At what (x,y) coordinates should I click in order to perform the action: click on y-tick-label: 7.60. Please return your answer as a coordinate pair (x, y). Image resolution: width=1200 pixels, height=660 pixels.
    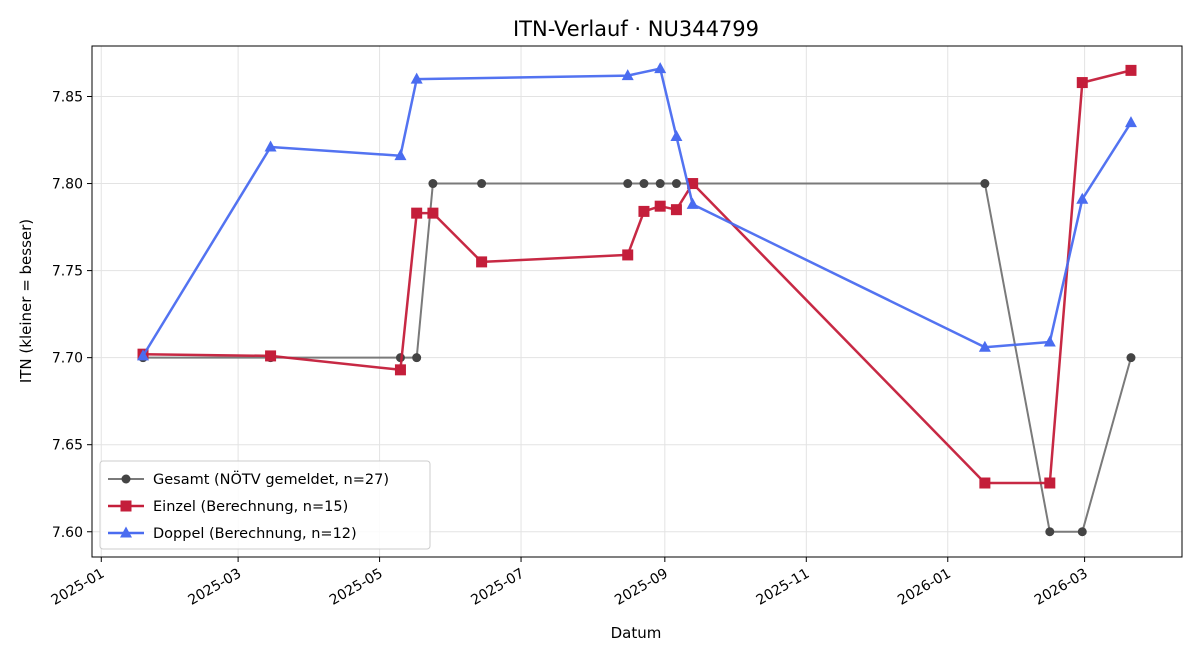
    Looking at the image, I should click on (67, 533).